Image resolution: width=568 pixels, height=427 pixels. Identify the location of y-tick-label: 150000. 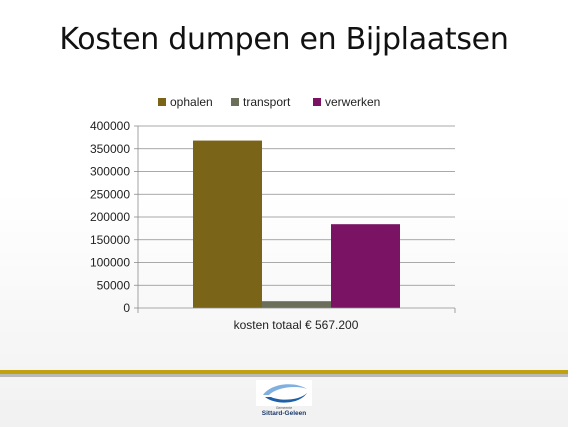
(110, 240).